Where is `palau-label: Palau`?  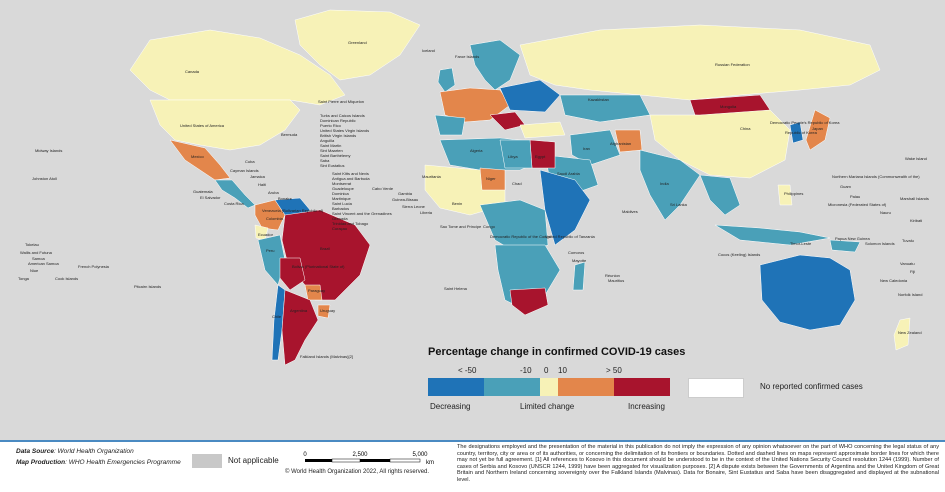
palau-label: Palau is located at coordinates (855, 196).